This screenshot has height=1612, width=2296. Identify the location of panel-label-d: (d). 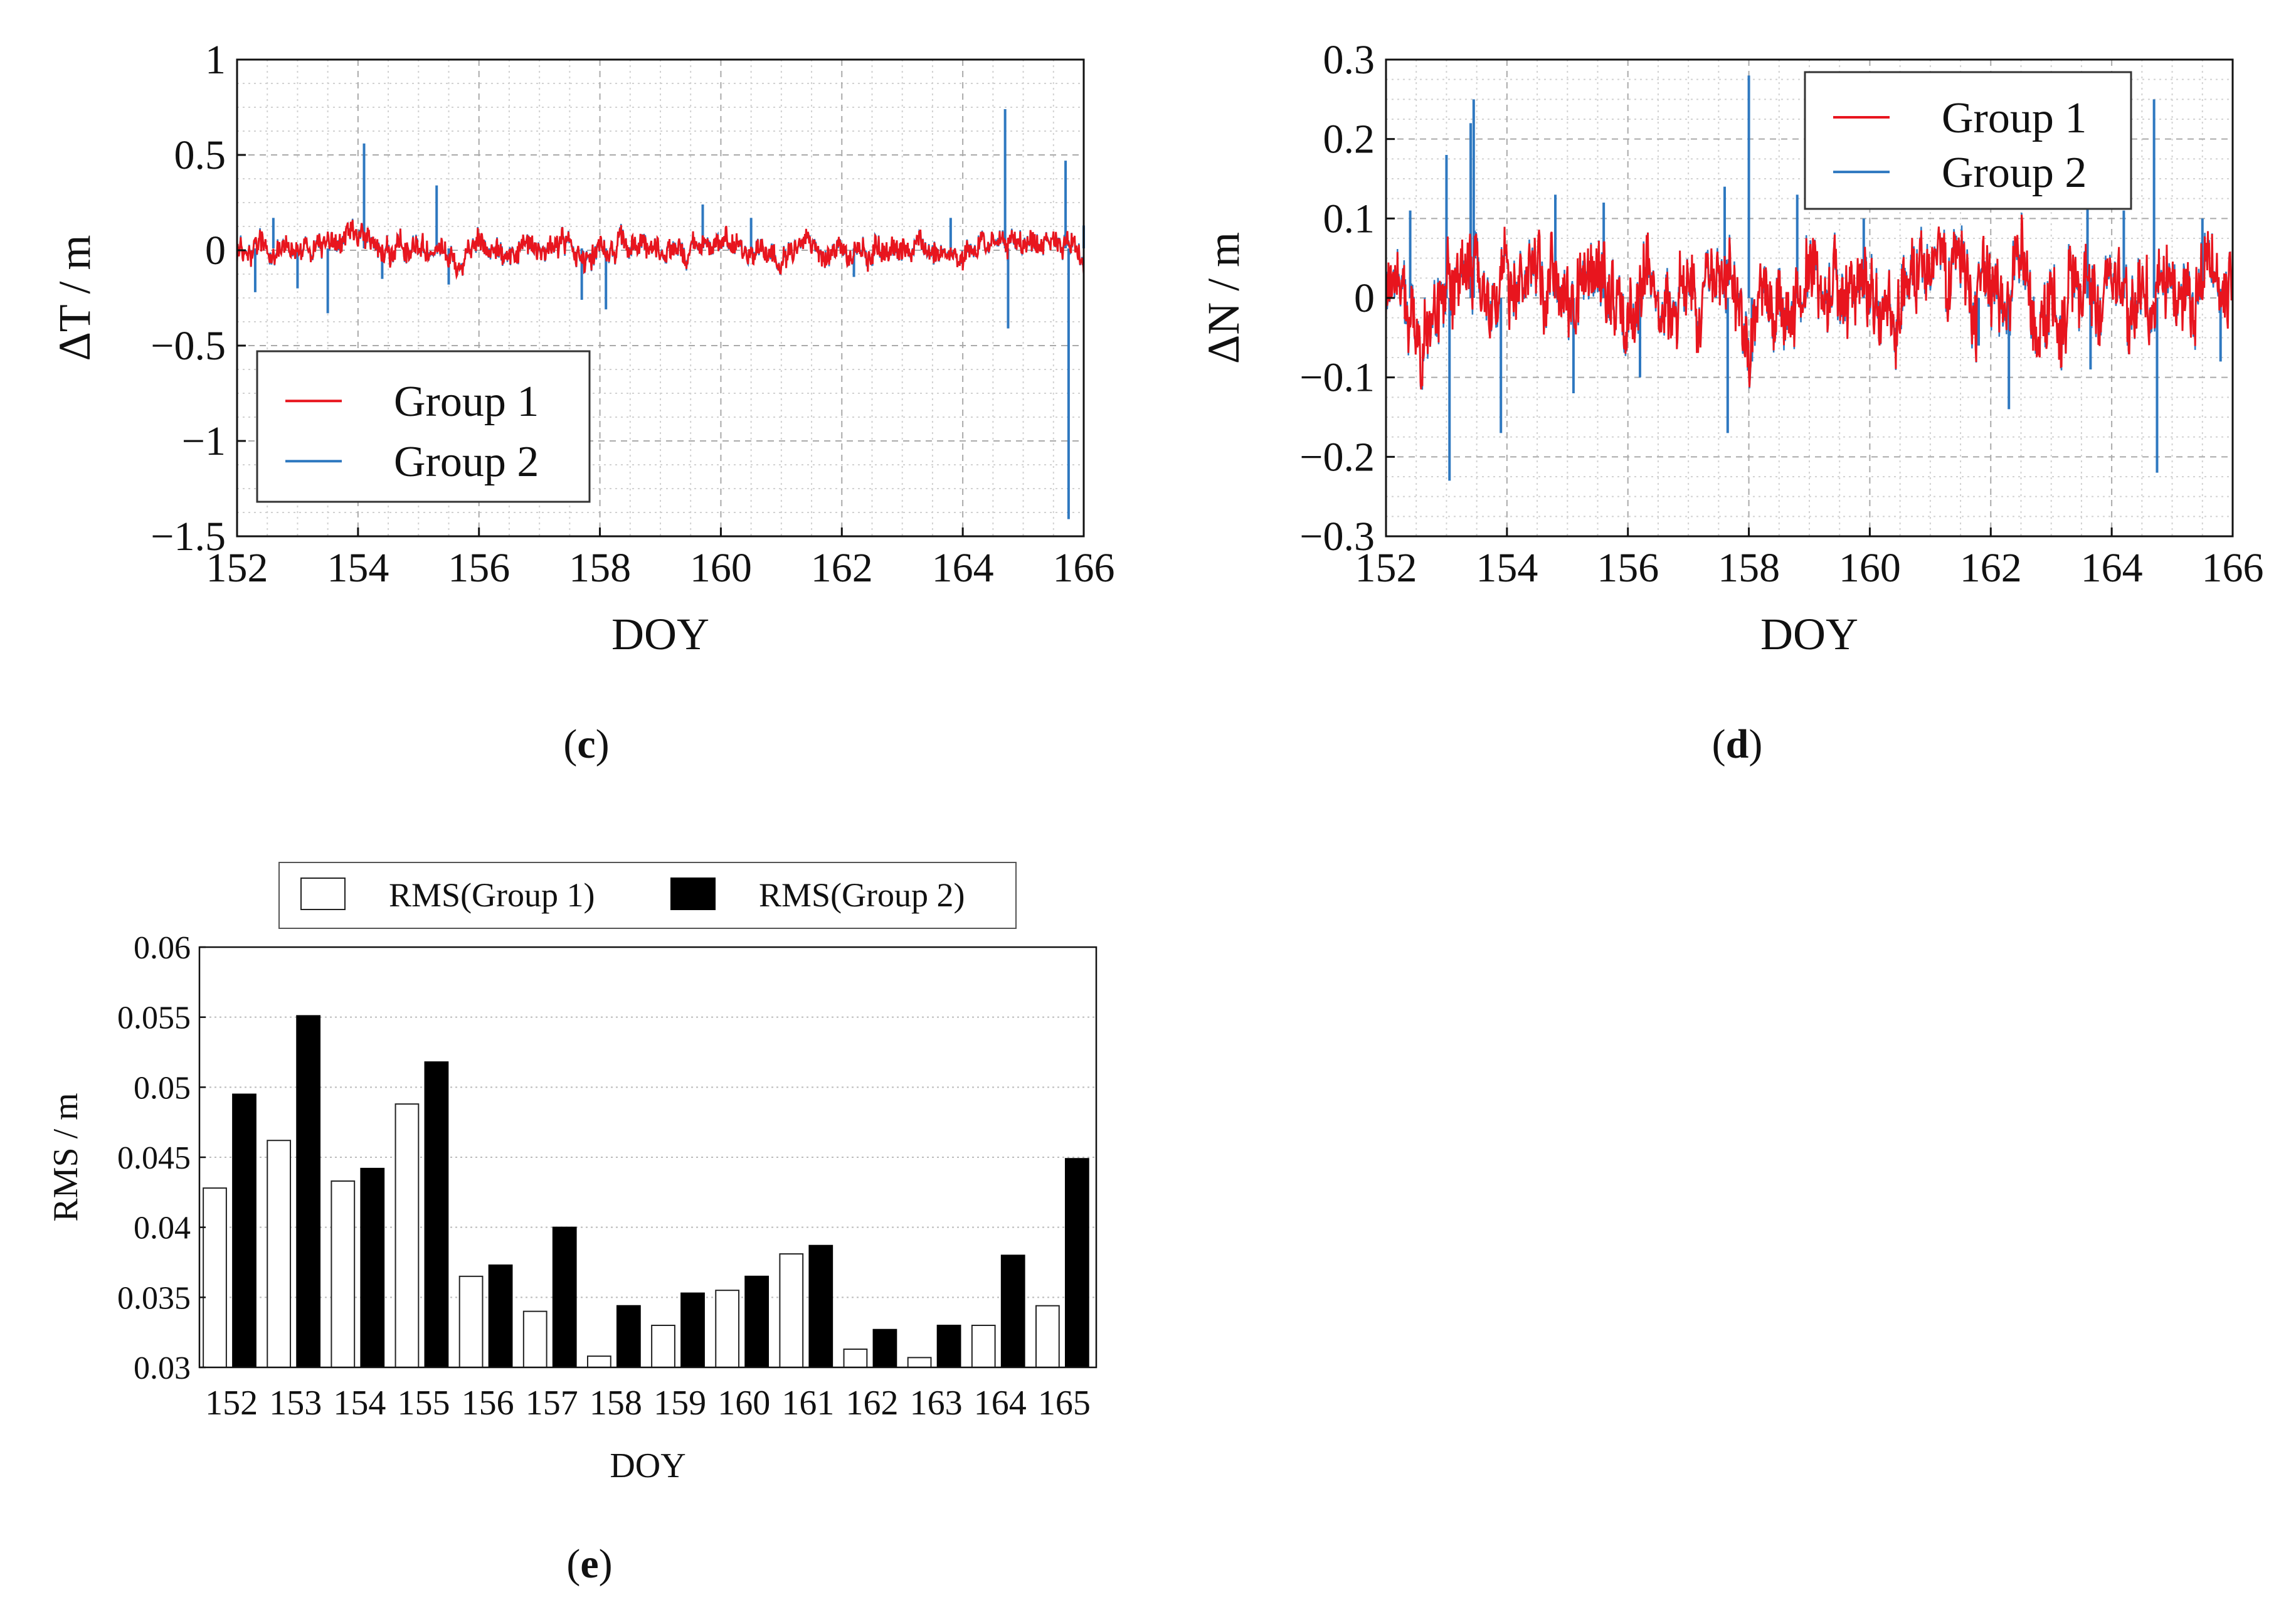
(1737, 744).